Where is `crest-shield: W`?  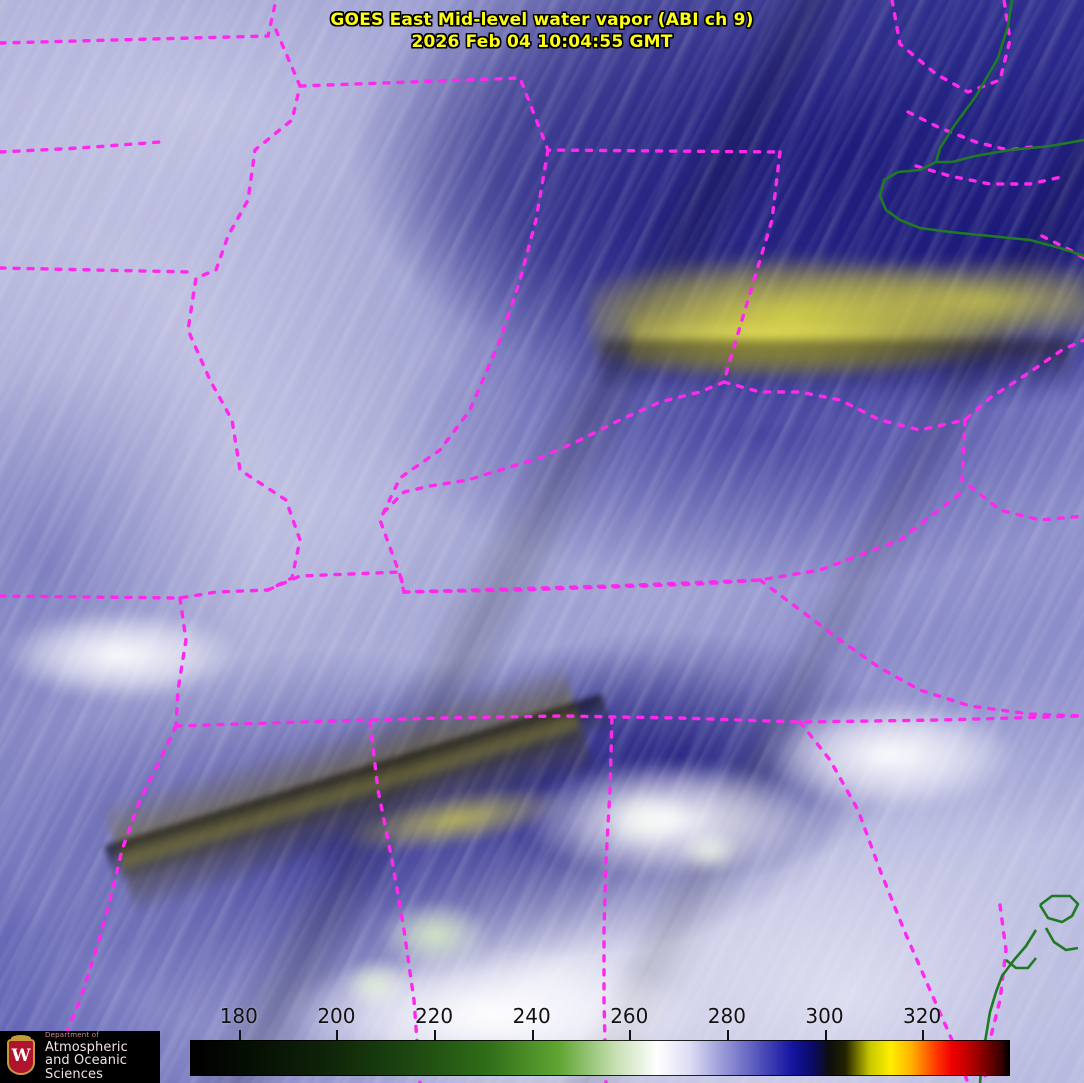
crest-shield: W is located at coordinates (21, 1057).